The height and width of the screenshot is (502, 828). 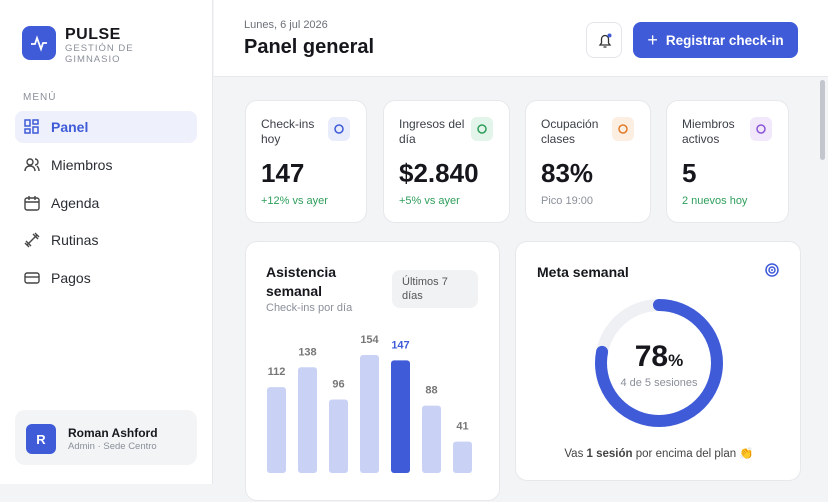 I want to click on stat-label: Miembros activos, so click(x=708, y=131).